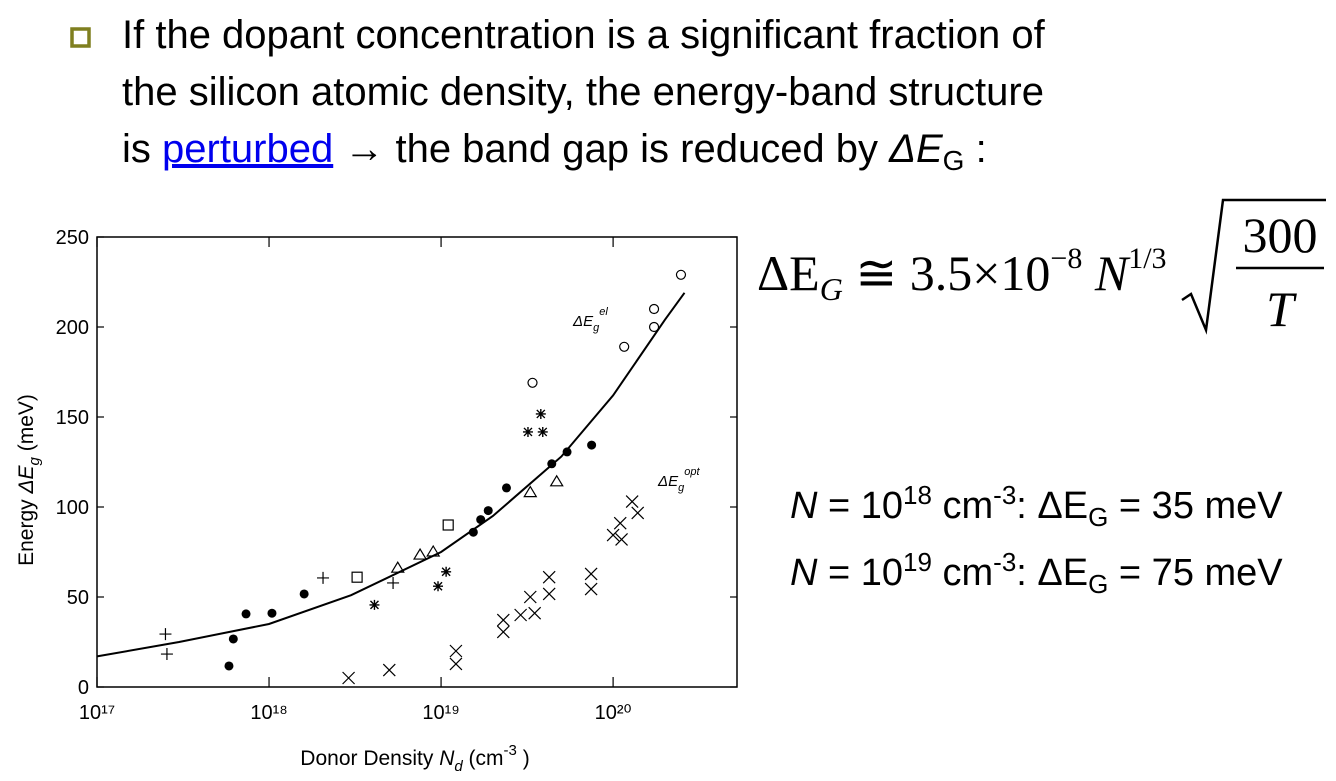  Describe the element at coordinates (1066, 258) in the screenshot. I see `superscript: −8` at that location.